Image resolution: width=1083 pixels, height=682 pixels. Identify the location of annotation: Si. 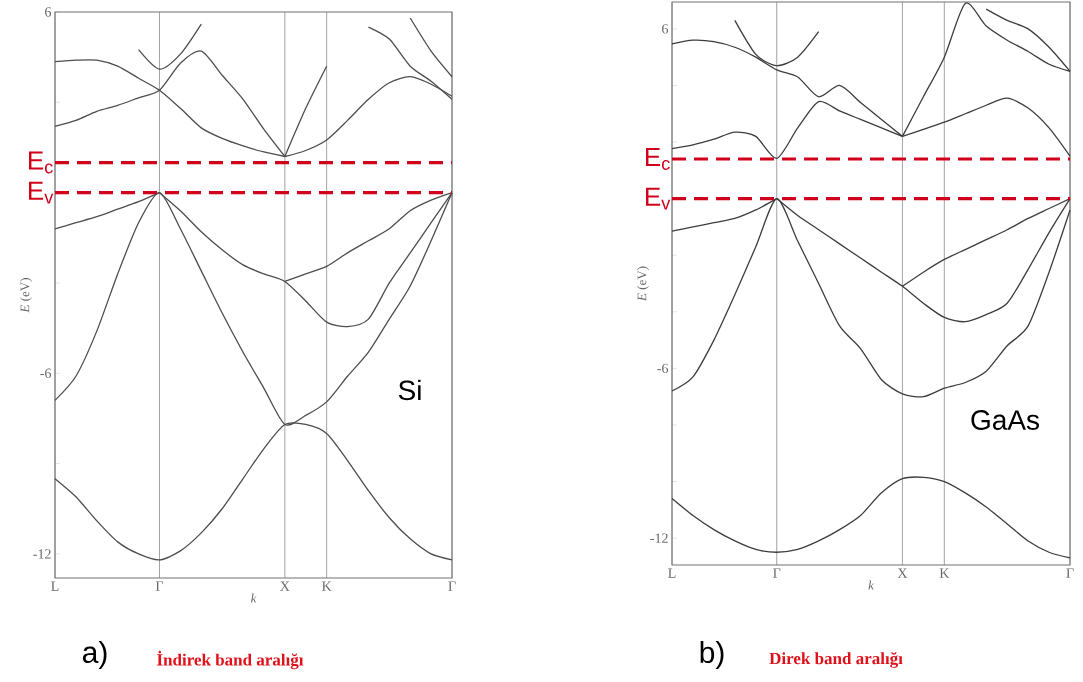
(409, 390).